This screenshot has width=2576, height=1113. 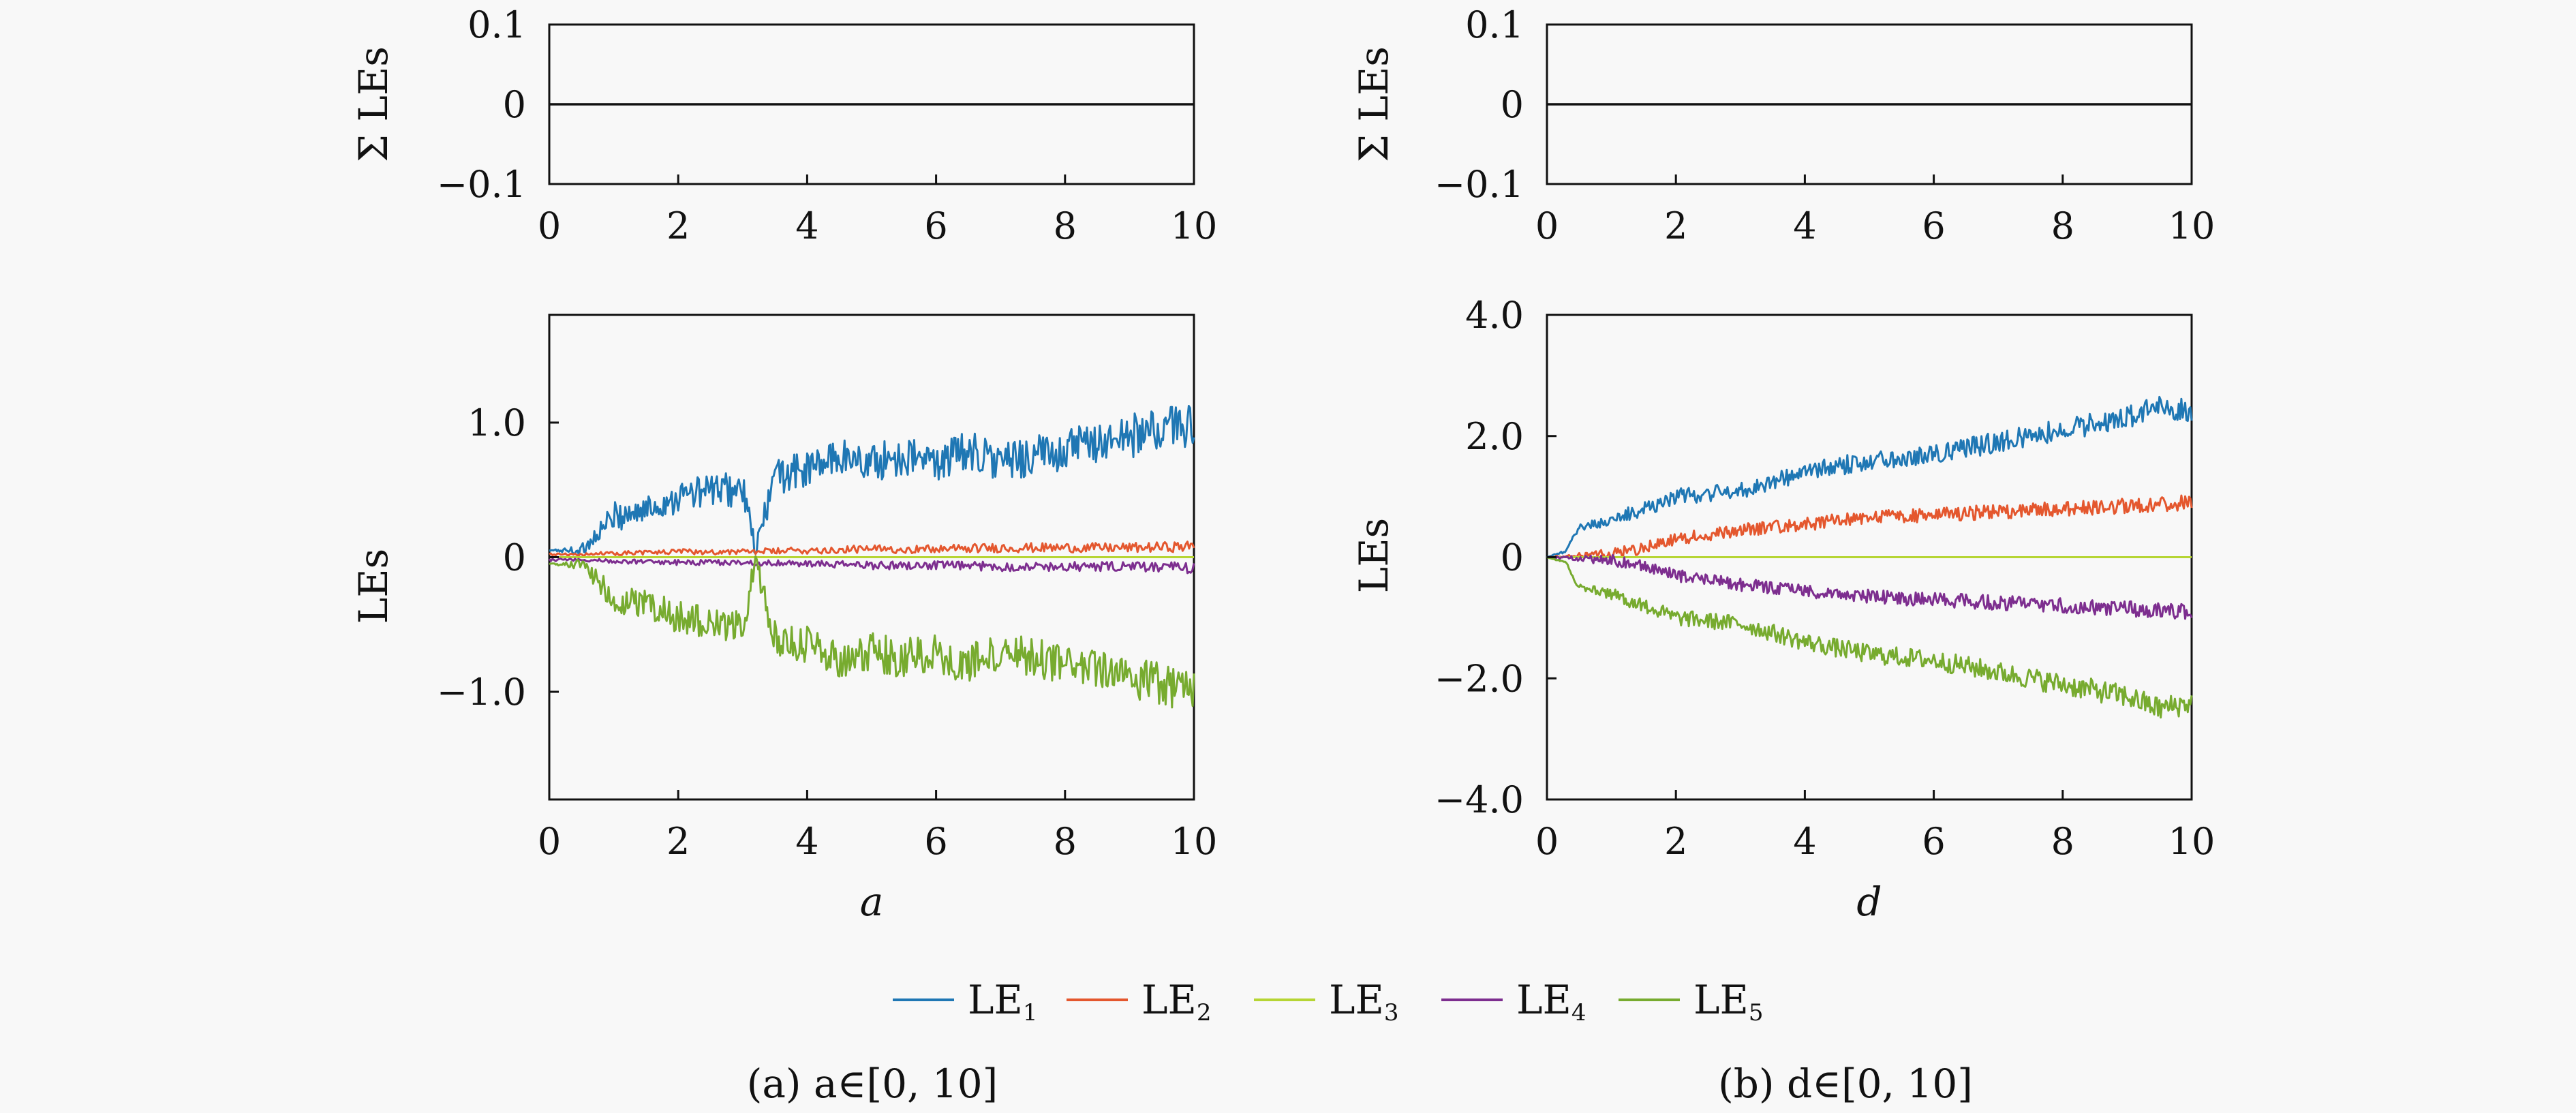 I want to click on caption-b: (b) d∈[0, 10], so click(x=1845, y=1084).